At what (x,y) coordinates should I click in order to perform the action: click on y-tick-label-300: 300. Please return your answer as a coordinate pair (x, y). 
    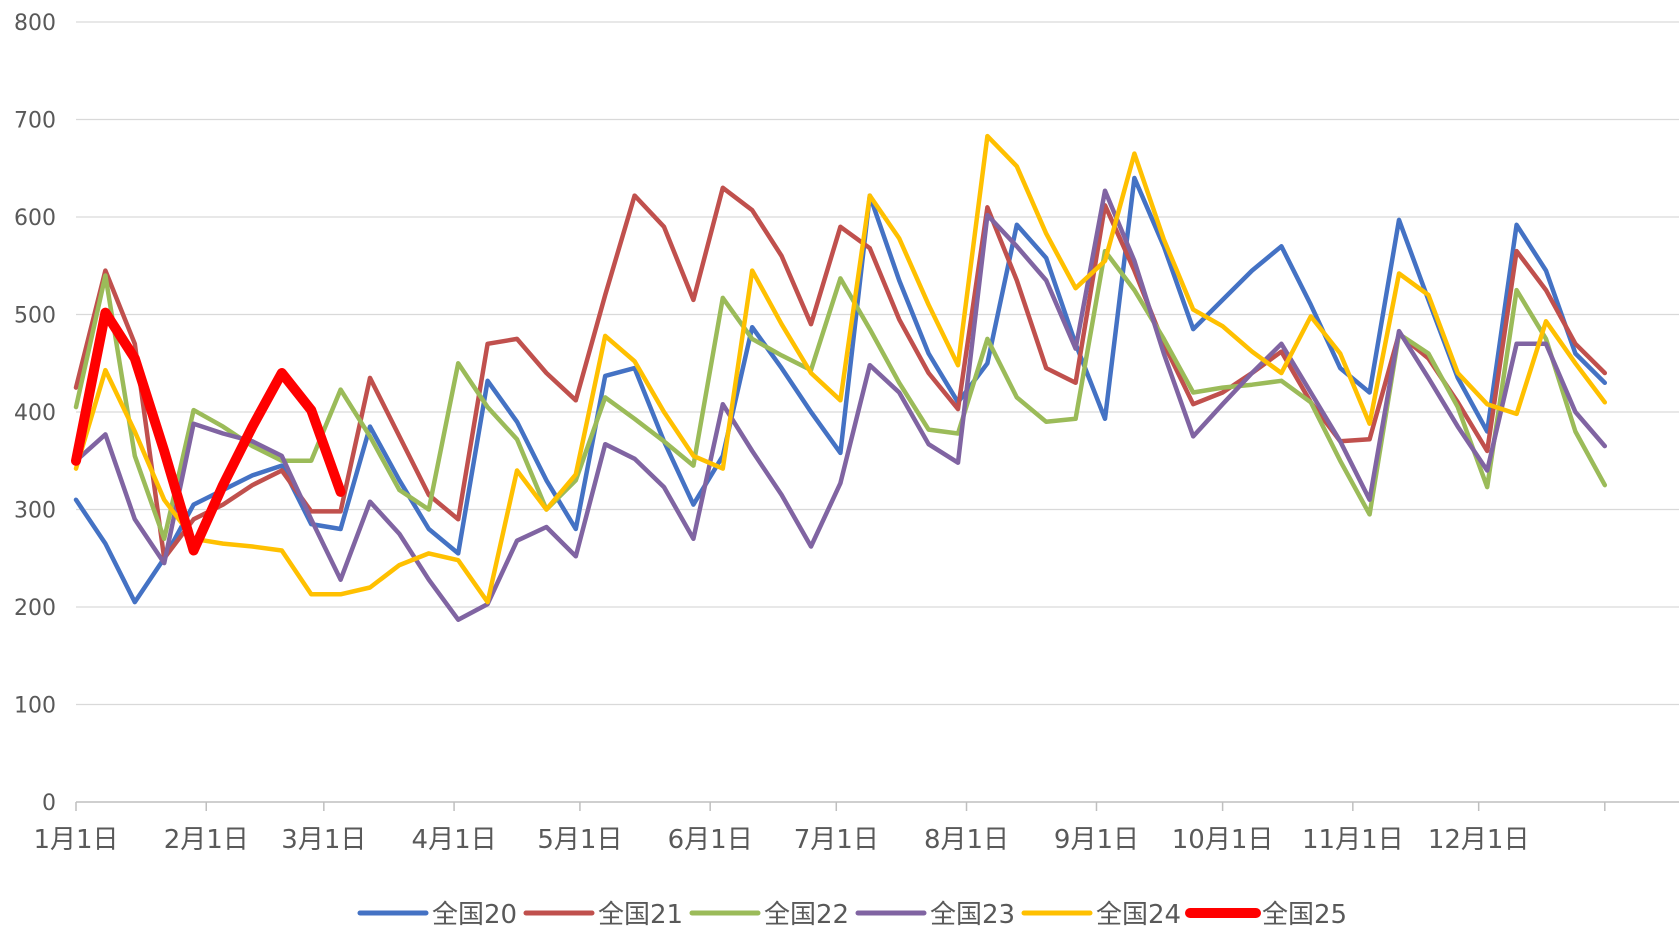
    Looking at the image, I should click on (35, 511).